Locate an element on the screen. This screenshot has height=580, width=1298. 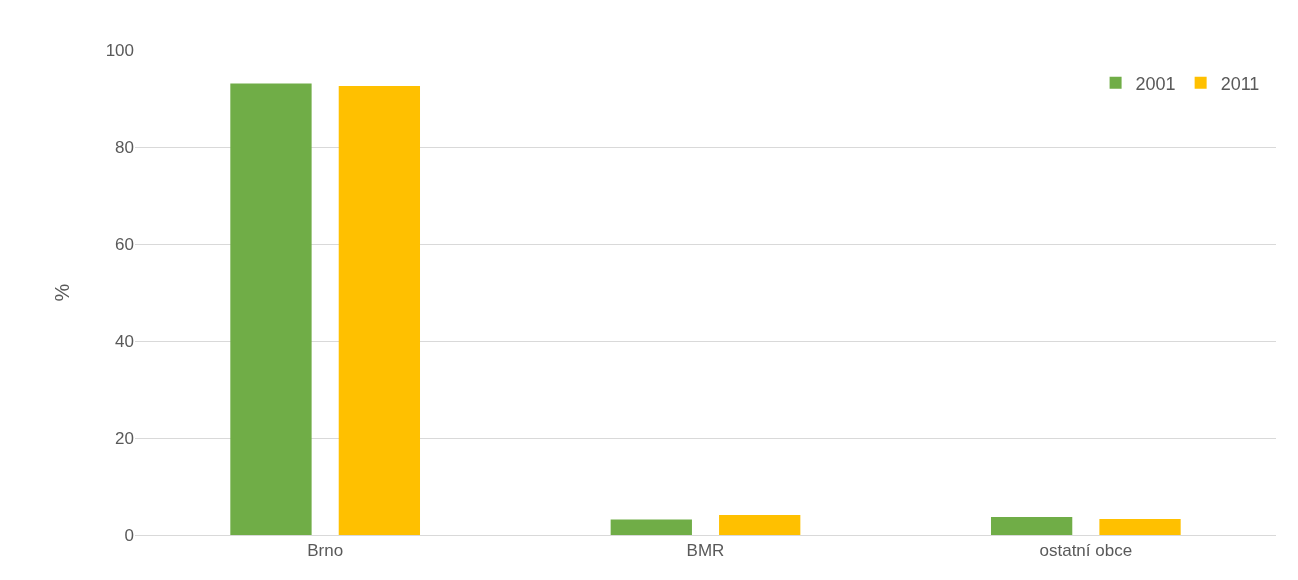
y-tick-label: 100 is located at coordinates (119, 50).